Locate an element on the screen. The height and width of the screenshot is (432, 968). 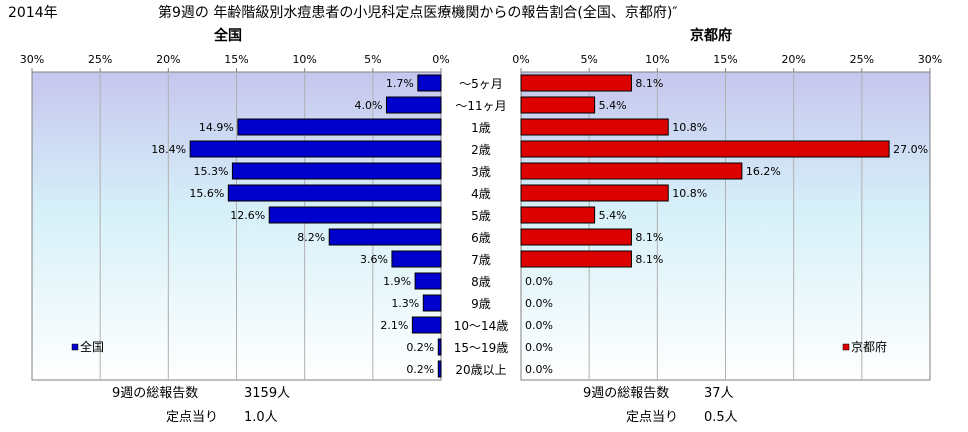
national-data-label: 3.6% is located at coordinates (374, 259).